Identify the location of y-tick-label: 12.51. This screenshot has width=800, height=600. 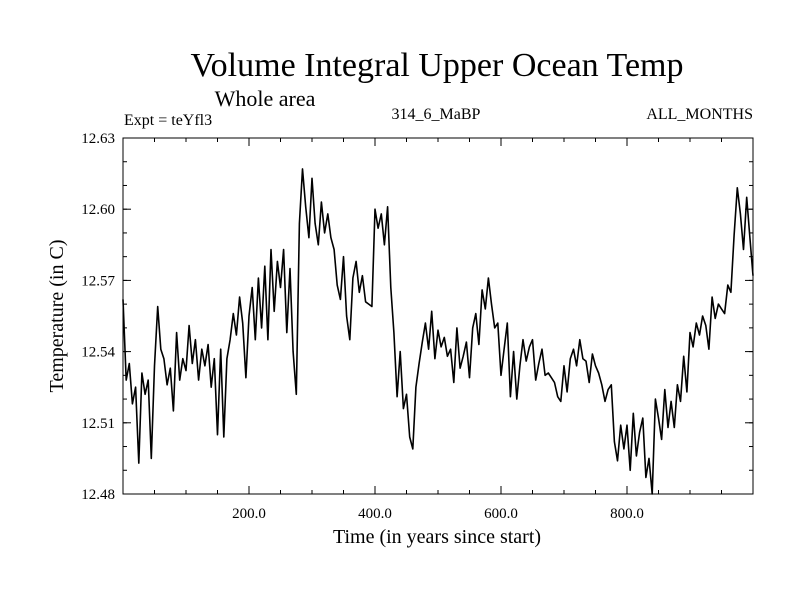
(98, 424).